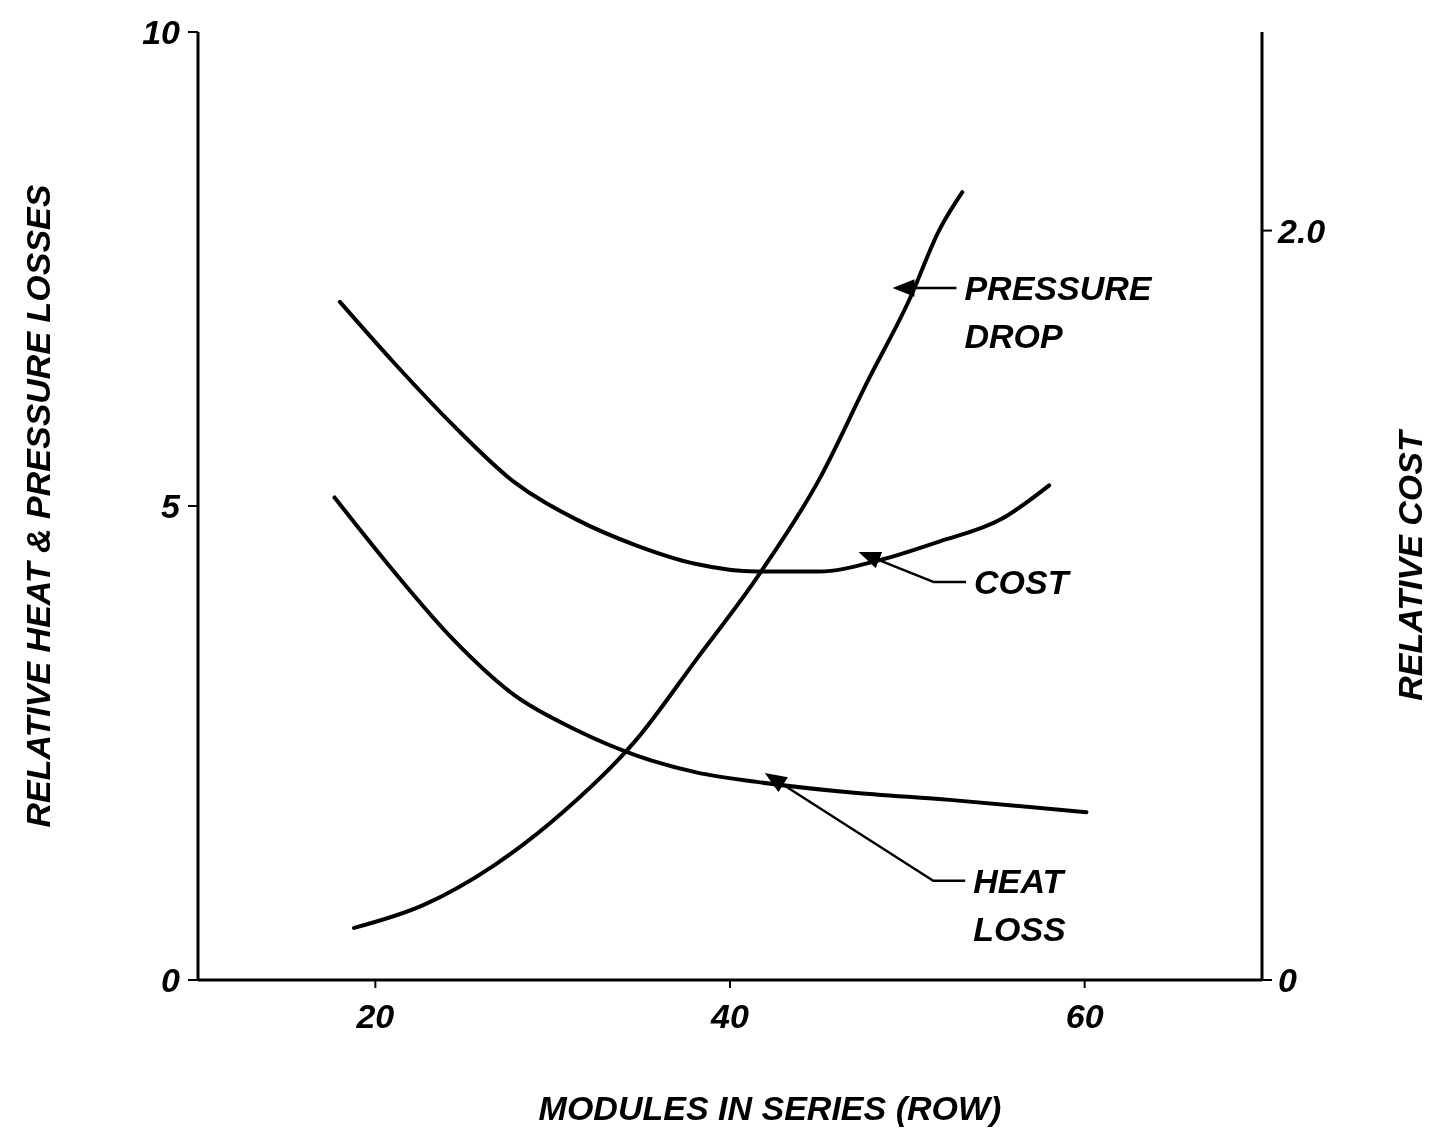  I want to click on x-tick-label: 40, so click(729, 1016).